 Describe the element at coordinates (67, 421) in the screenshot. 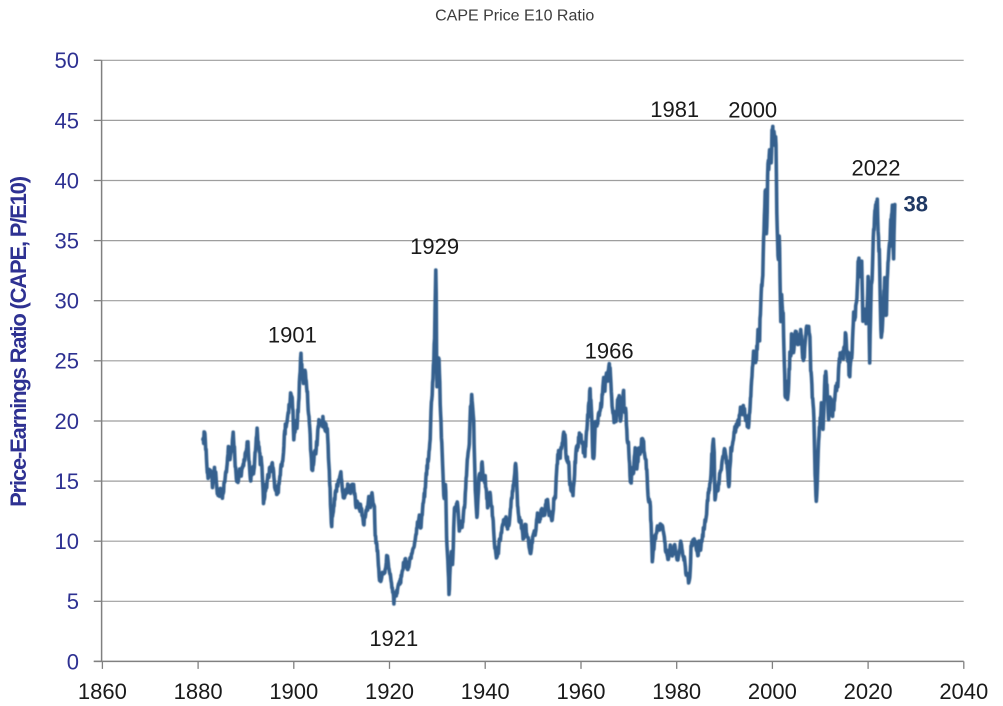

I see `svg-text: 20` at that location.